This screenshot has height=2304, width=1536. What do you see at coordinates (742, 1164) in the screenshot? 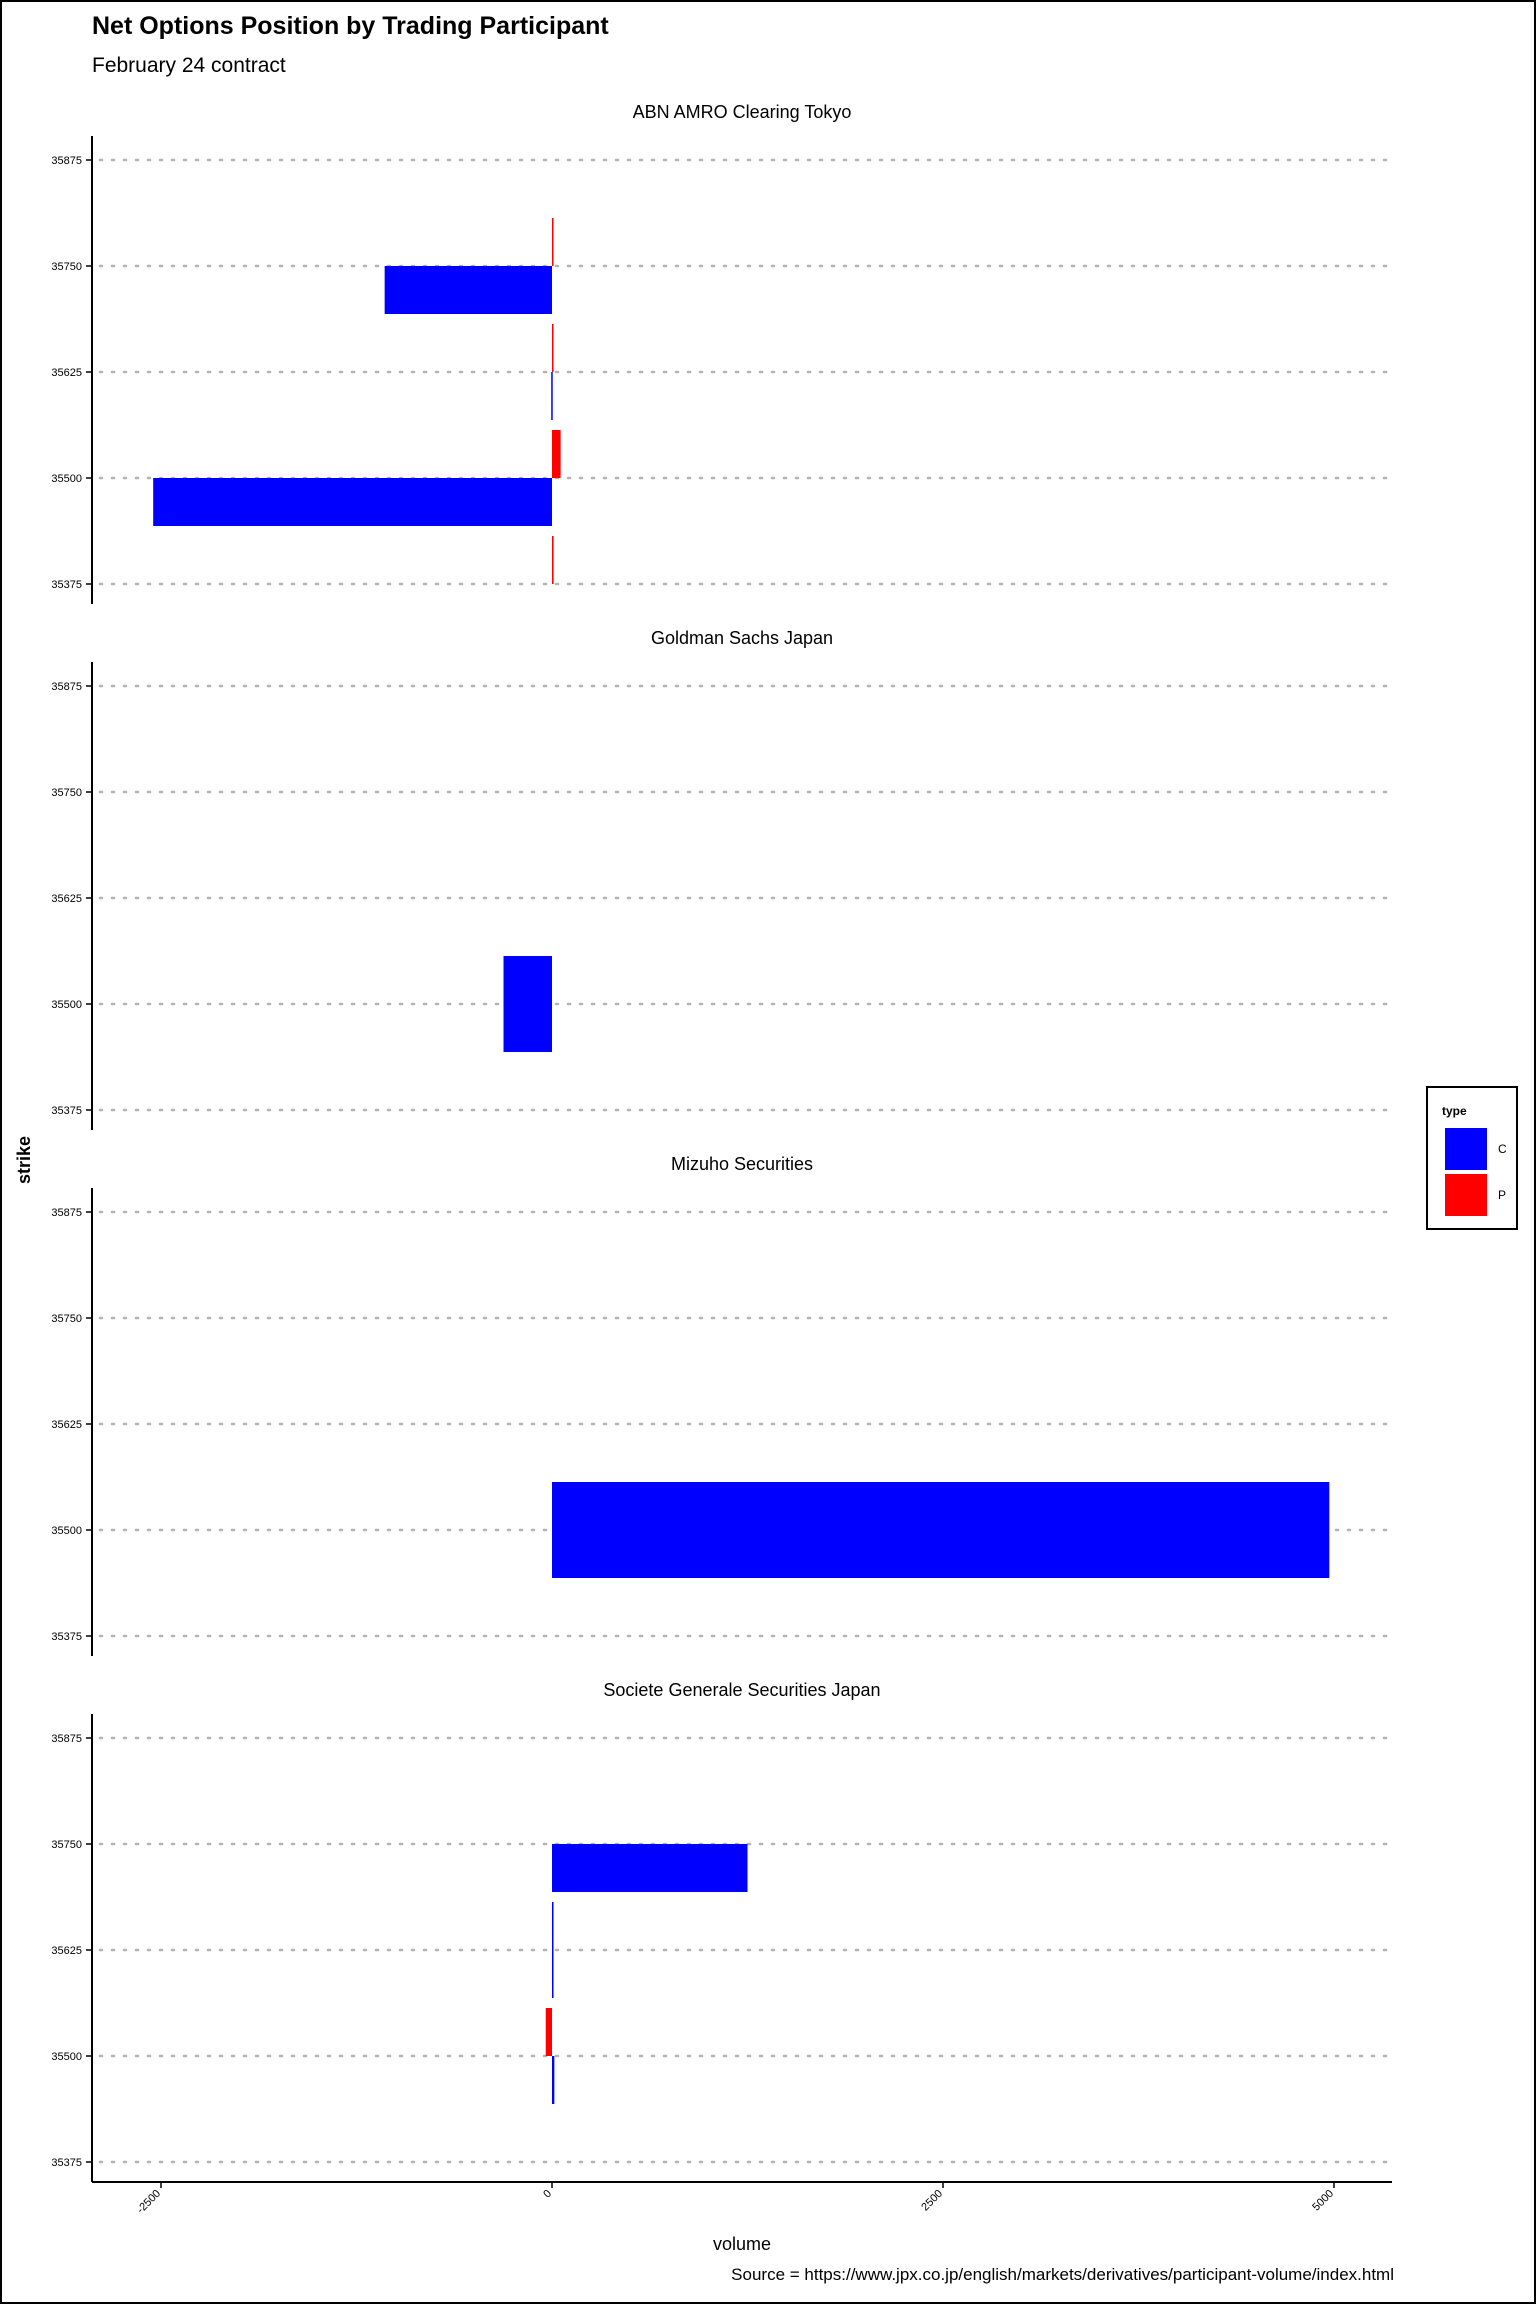
I see `panel-title: Mizuho Securities` at bounding box center [742, 1164].